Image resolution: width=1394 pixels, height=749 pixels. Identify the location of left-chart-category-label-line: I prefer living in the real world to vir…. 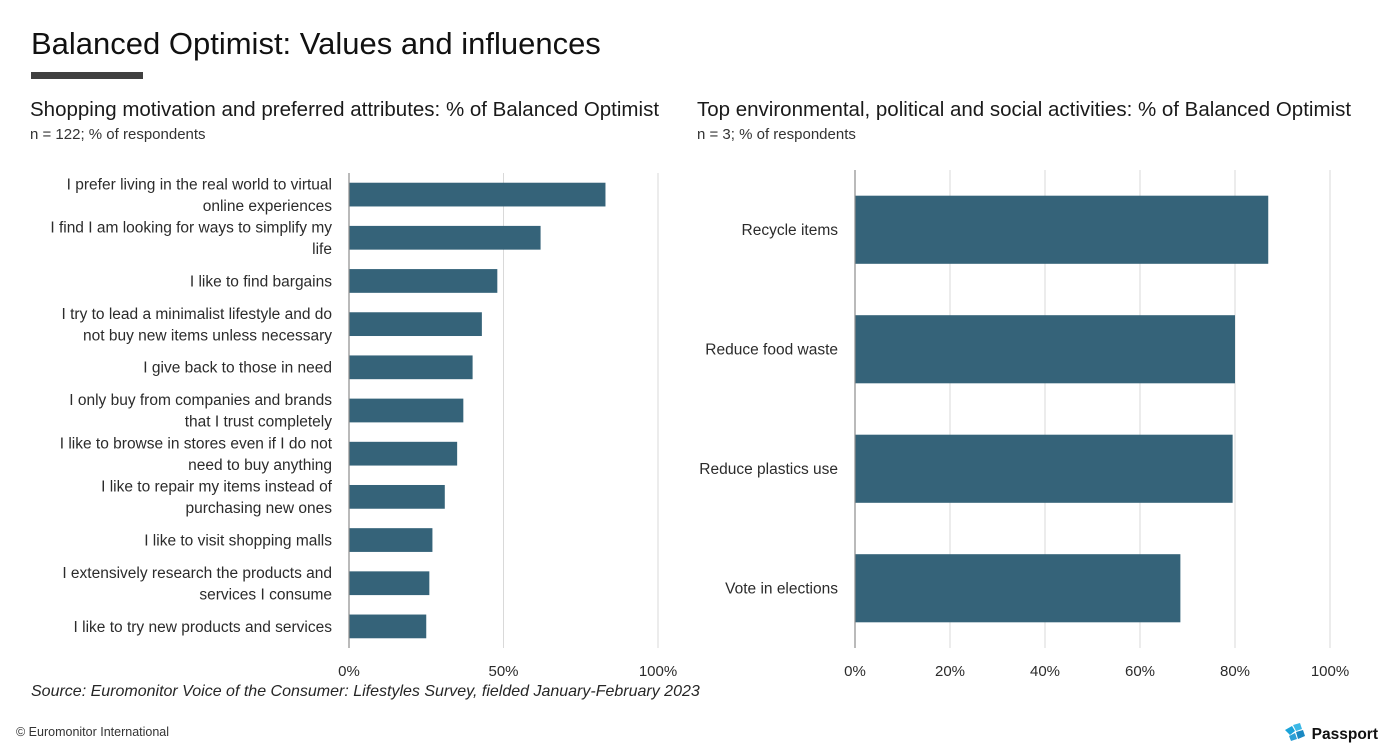
(199, 184).